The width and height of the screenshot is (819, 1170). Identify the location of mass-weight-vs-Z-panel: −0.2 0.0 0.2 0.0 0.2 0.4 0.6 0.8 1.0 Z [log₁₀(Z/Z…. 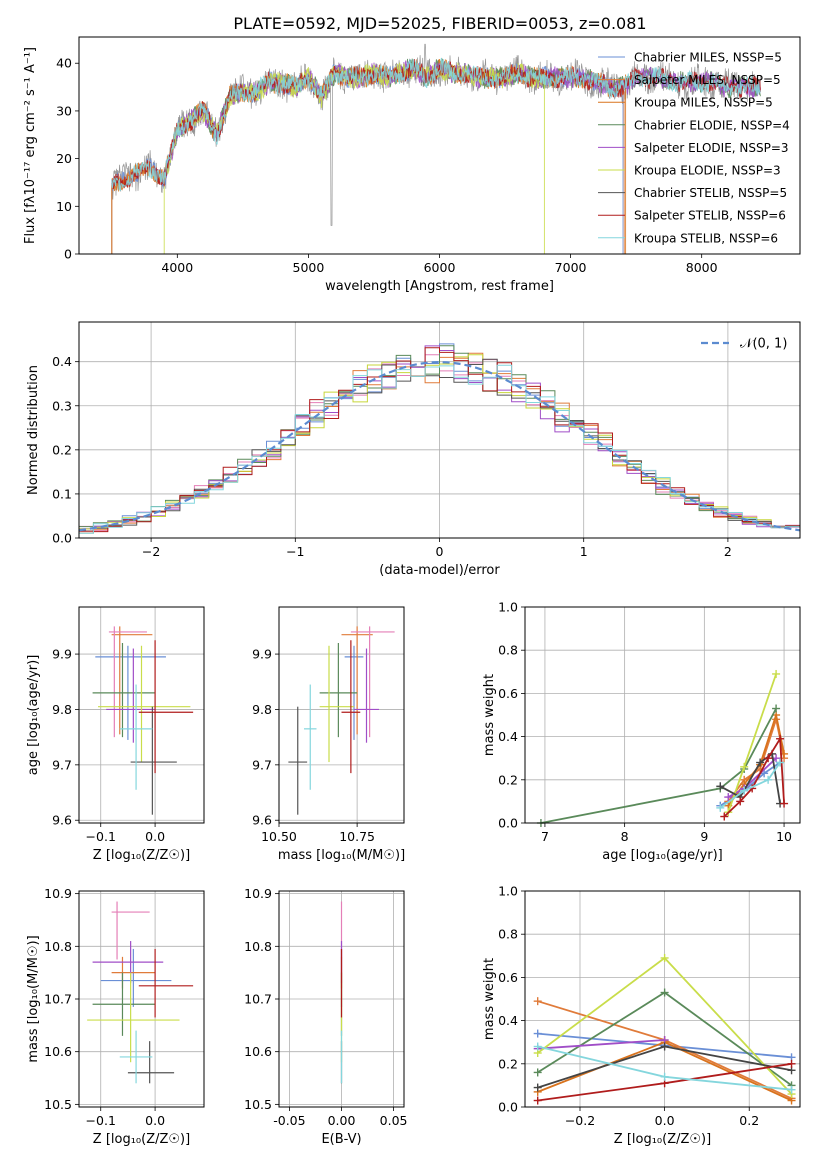
(641, 1015).